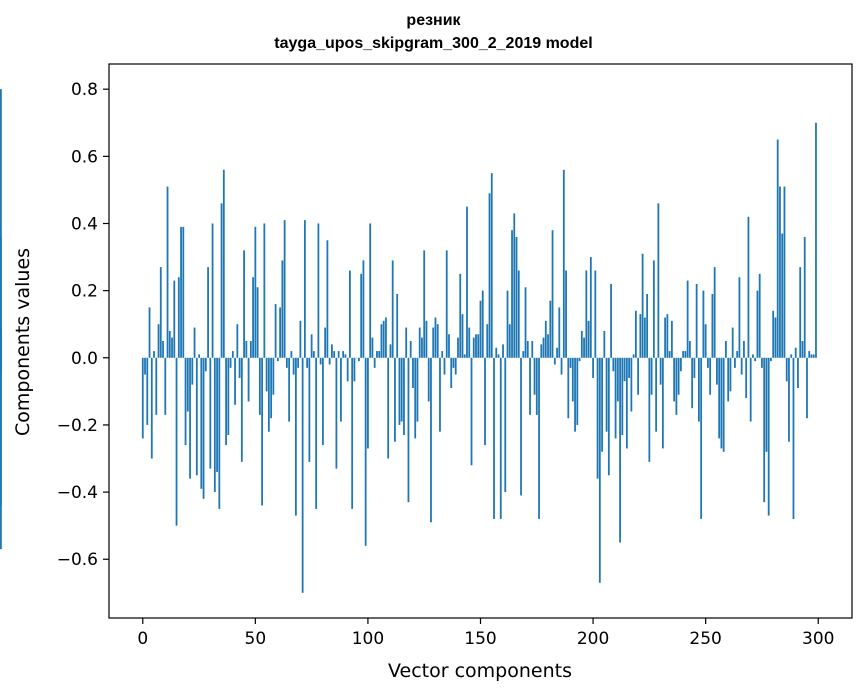  What do you see at coordinates (84, 224) in the screenshot?
I see `y-tick-label: 0.4` at bounding box center [84, 224].